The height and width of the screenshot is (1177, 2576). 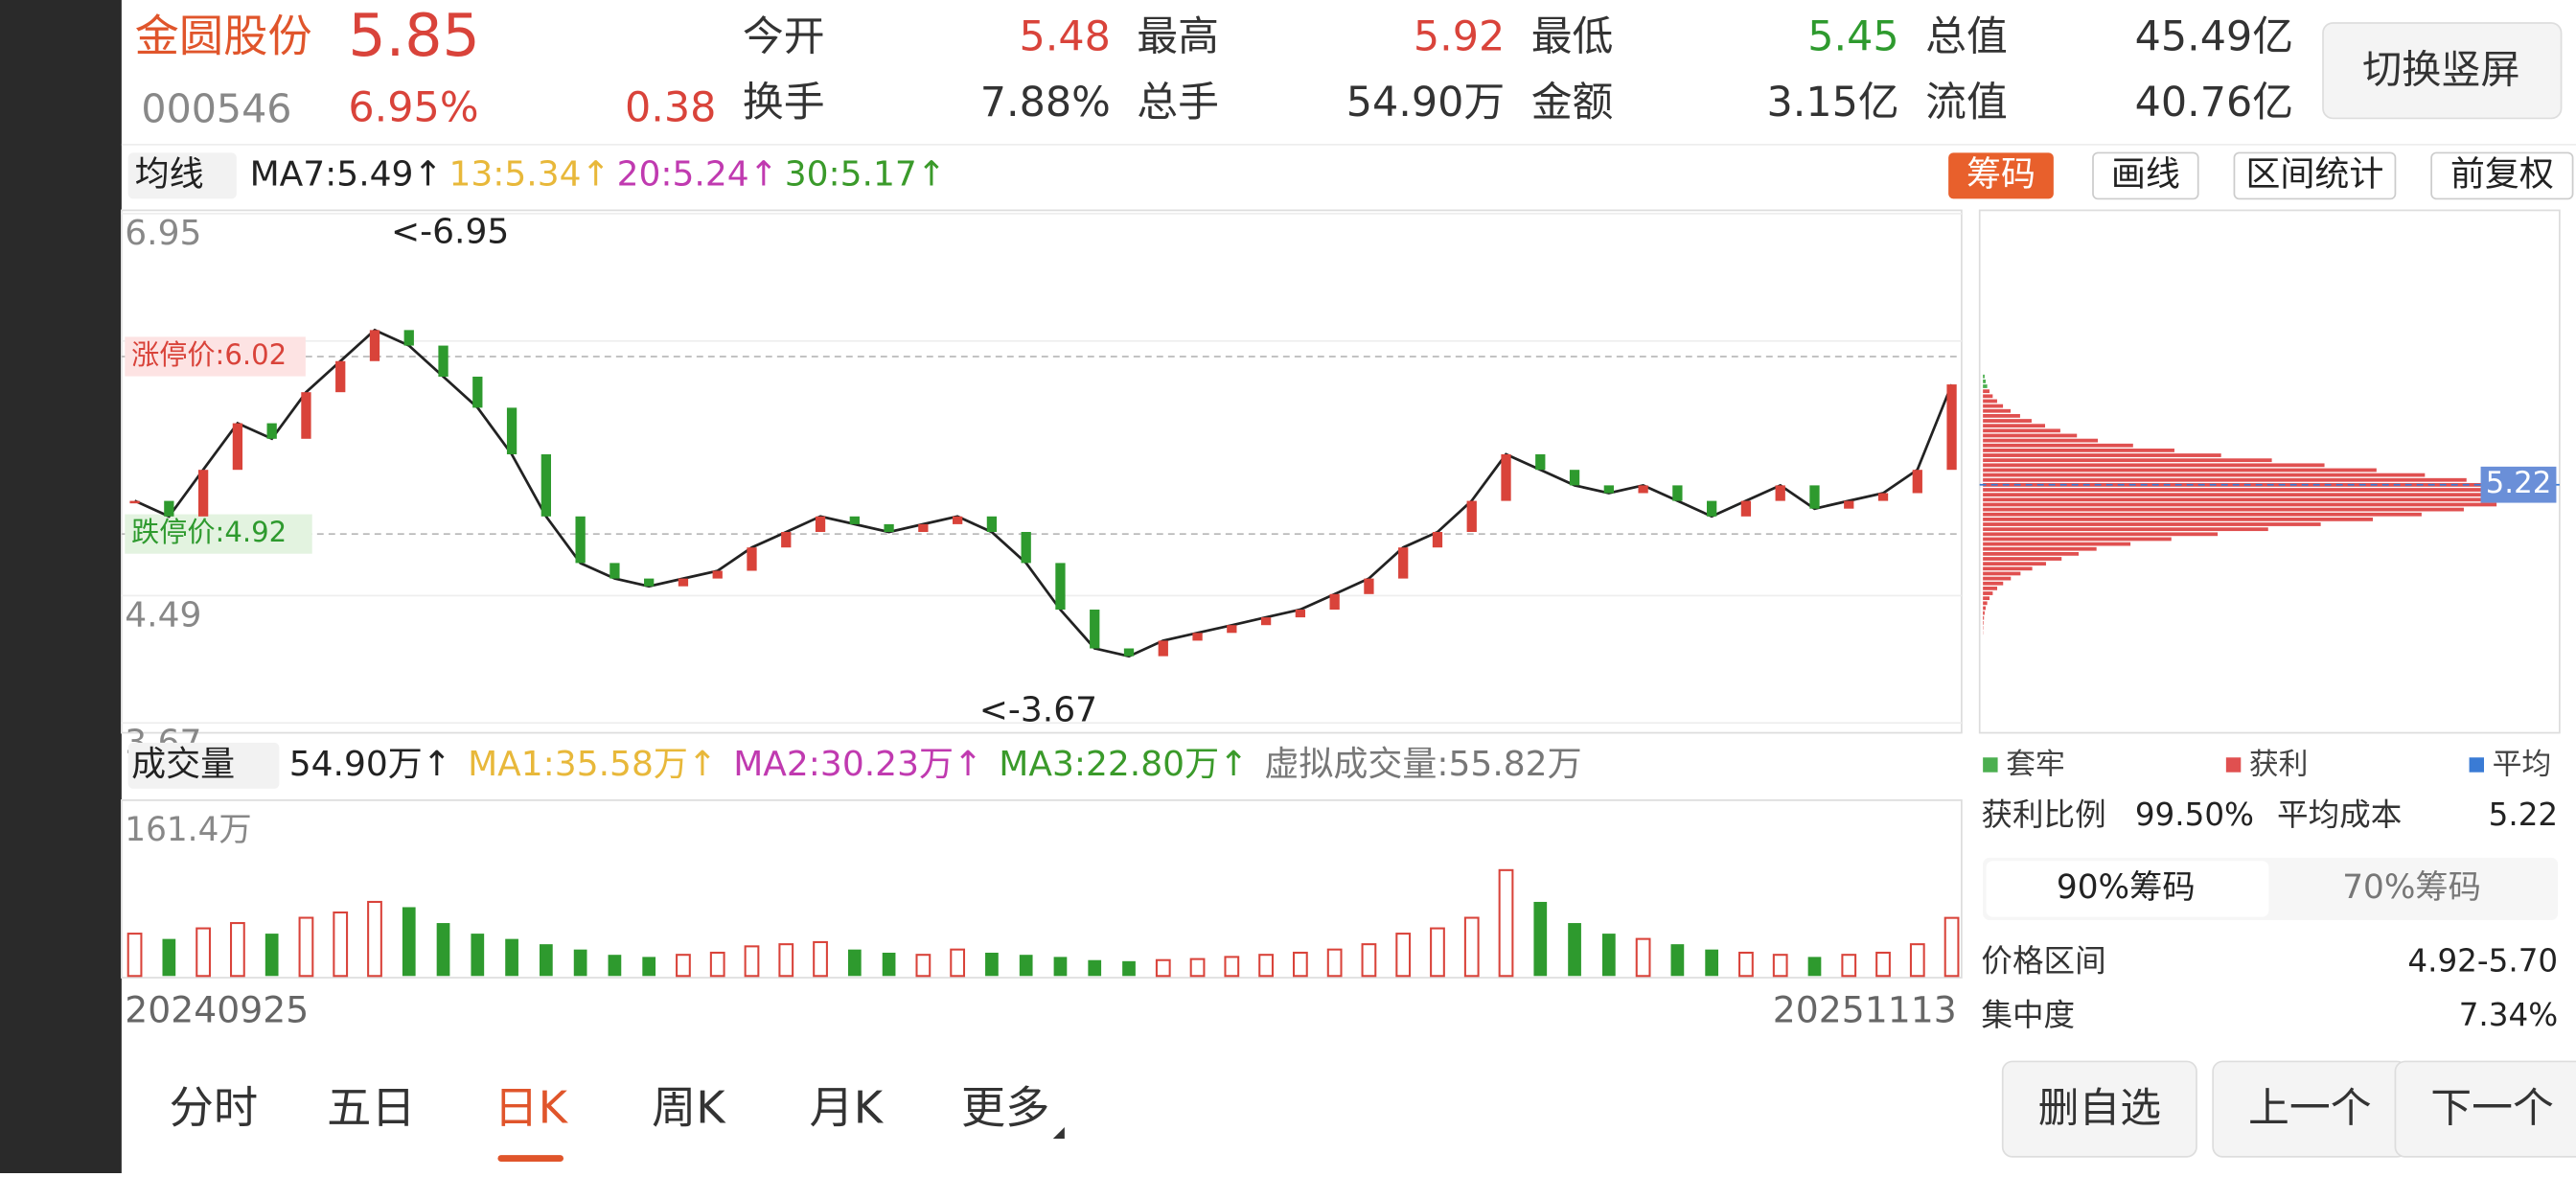 What do you see at coordinates (61, 586) in the screenshot?
I see `side-strip` at bounding box center [61, 586].